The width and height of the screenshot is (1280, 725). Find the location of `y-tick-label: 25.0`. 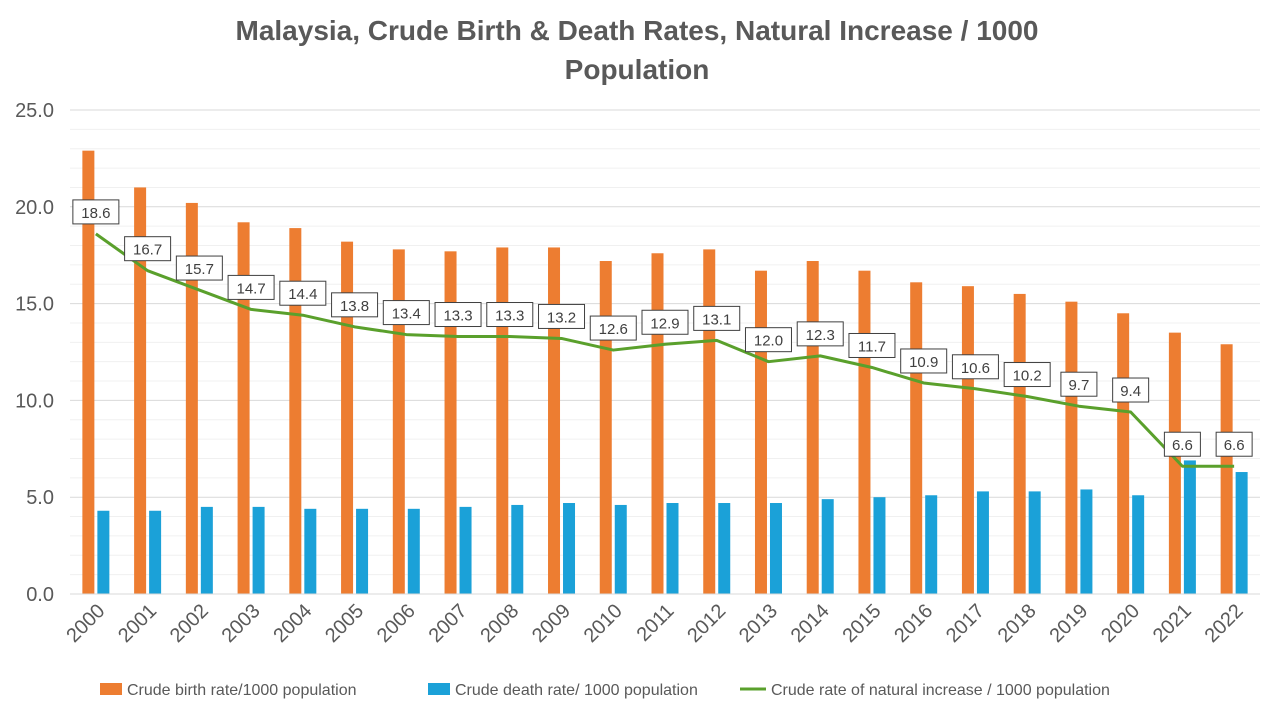

y-tick-label: 25.0 is located at coordinates (34, 111).